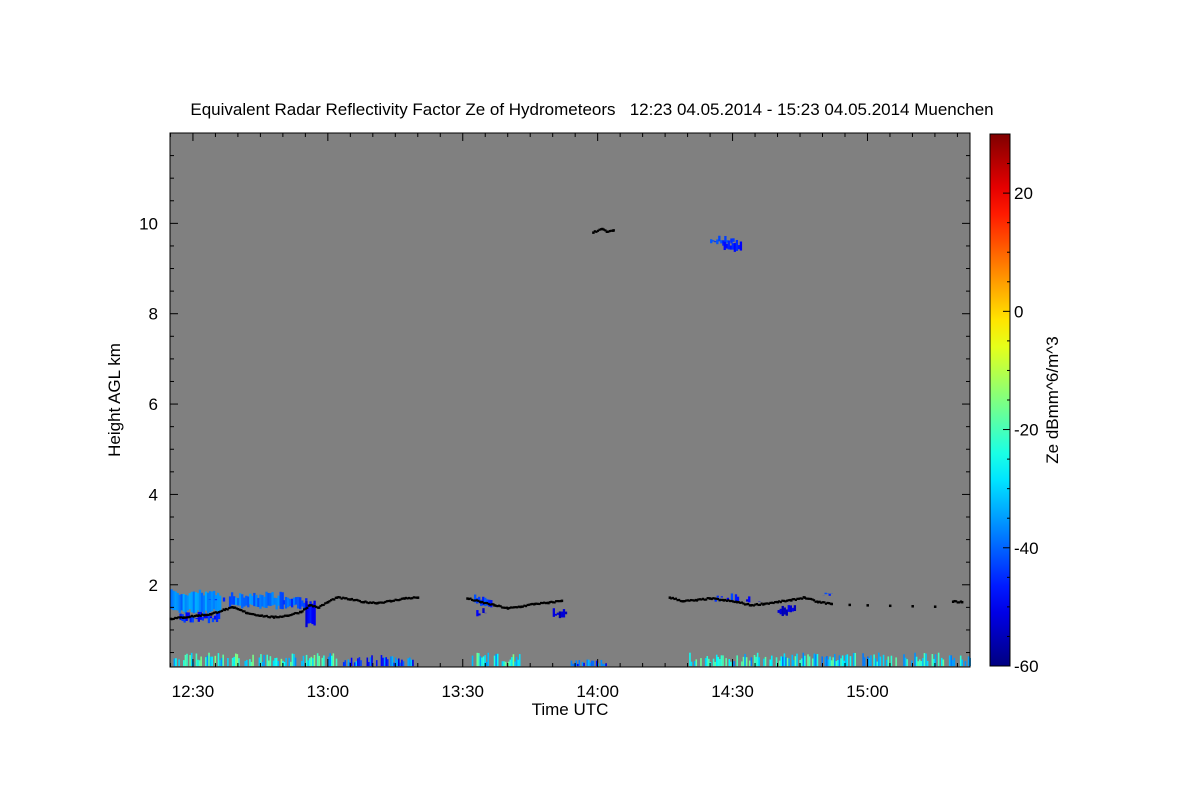 Image resolution: width=1200 pixels, height=805 pixels. I want to click on colorbar-tick-label: -60, so click(1026, 666).